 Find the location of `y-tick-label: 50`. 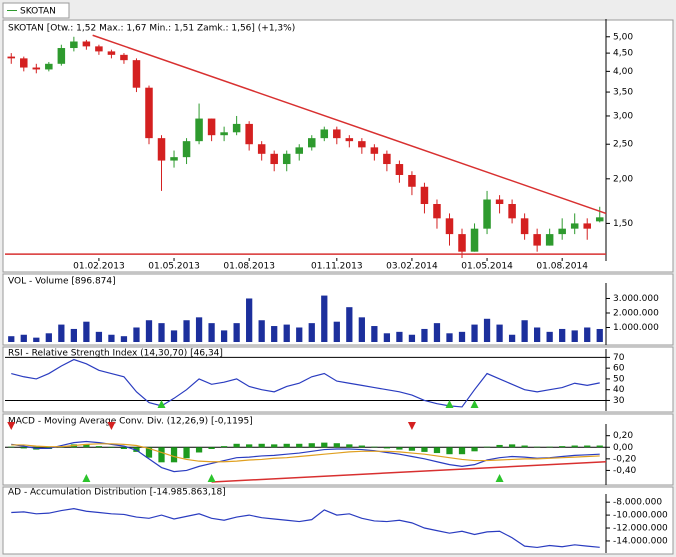

y-tick-label: 50 is located at coordinates (619, 379).